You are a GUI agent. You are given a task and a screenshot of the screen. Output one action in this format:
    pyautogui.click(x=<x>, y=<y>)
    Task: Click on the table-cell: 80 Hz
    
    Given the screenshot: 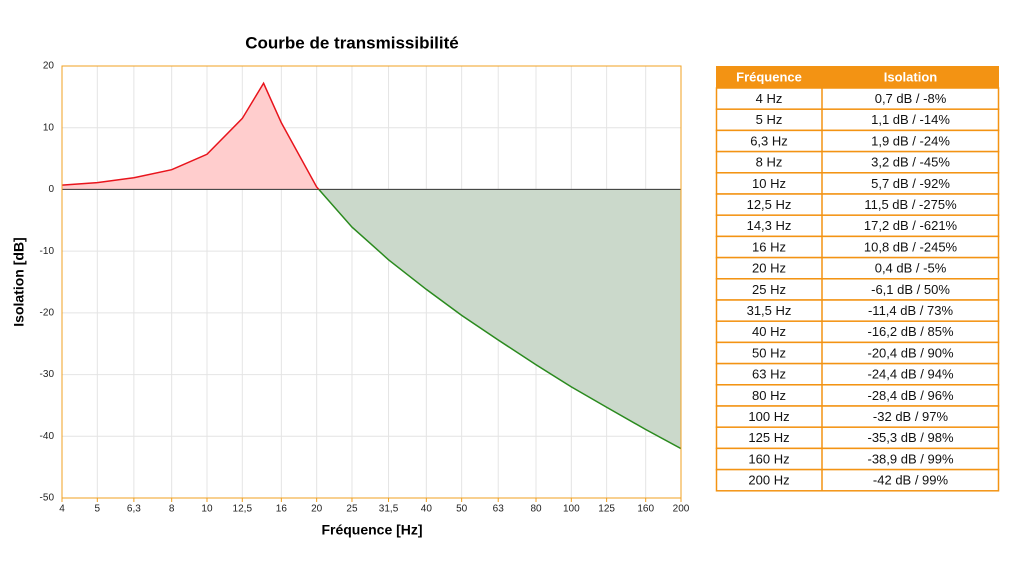 What is the action you would take?
    pyautogui.click(x=769, y=395)
    